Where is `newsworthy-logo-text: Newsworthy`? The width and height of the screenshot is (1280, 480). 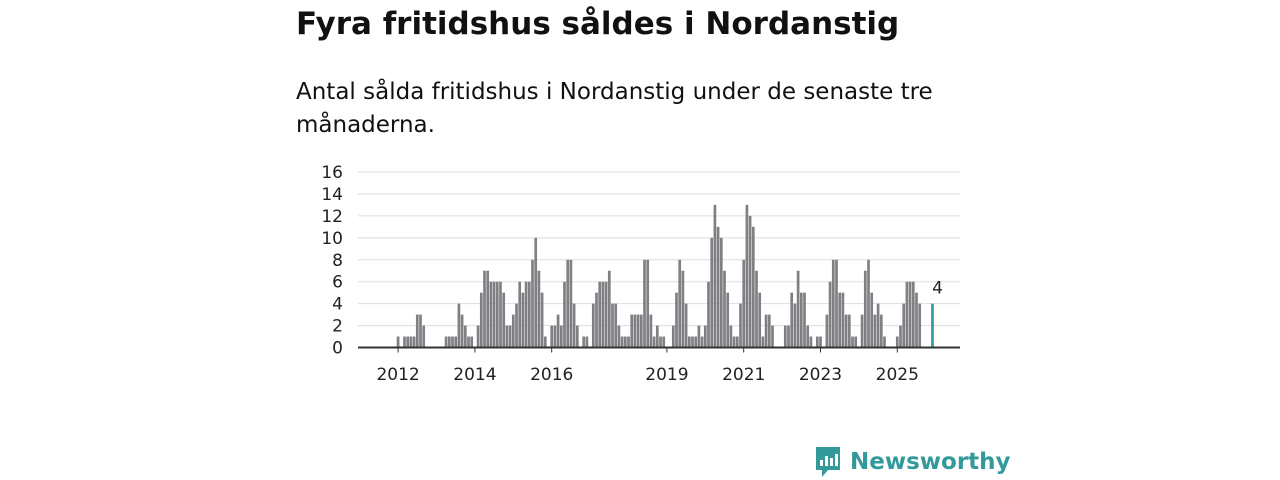
newsworthy-logo-text: Newsworthy is located at coordinates (930, 462).